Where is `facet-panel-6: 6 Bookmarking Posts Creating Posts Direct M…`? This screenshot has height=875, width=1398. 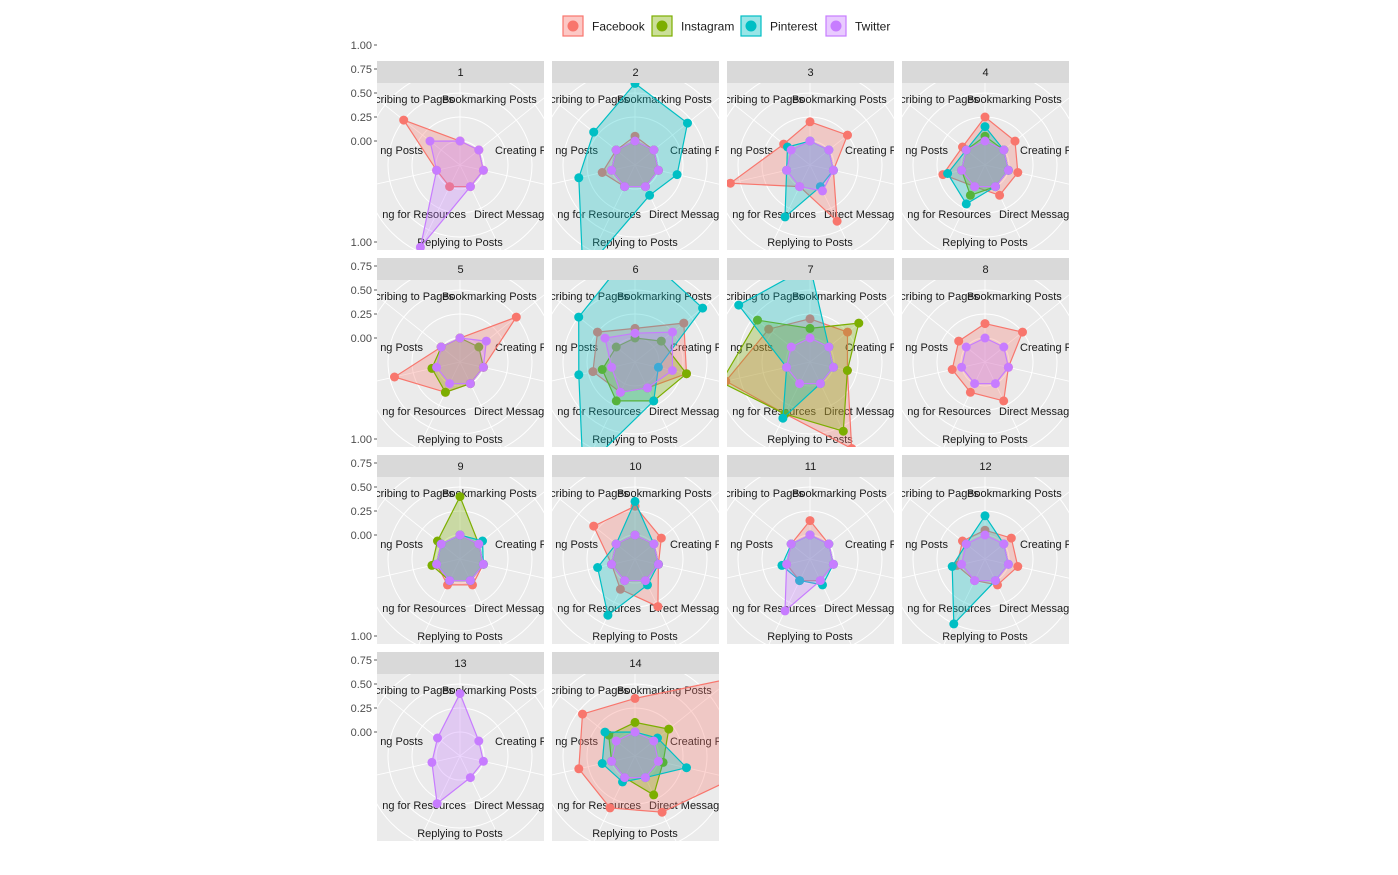
facet-panel-6: 6 Bookmarking Posts Creating Posts Direct M… is located at coordinates (635, 352).